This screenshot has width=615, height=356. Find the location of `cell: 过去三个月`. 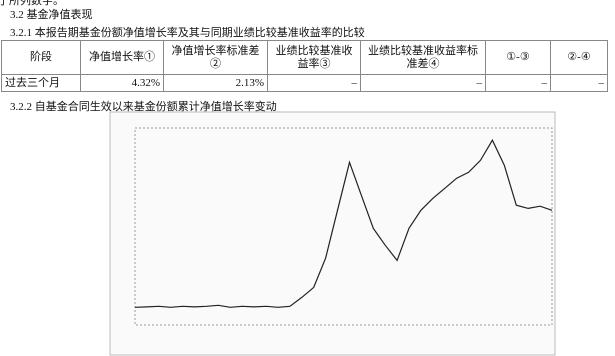

cell: 过去三个月 is located at coordinates (41, 83).